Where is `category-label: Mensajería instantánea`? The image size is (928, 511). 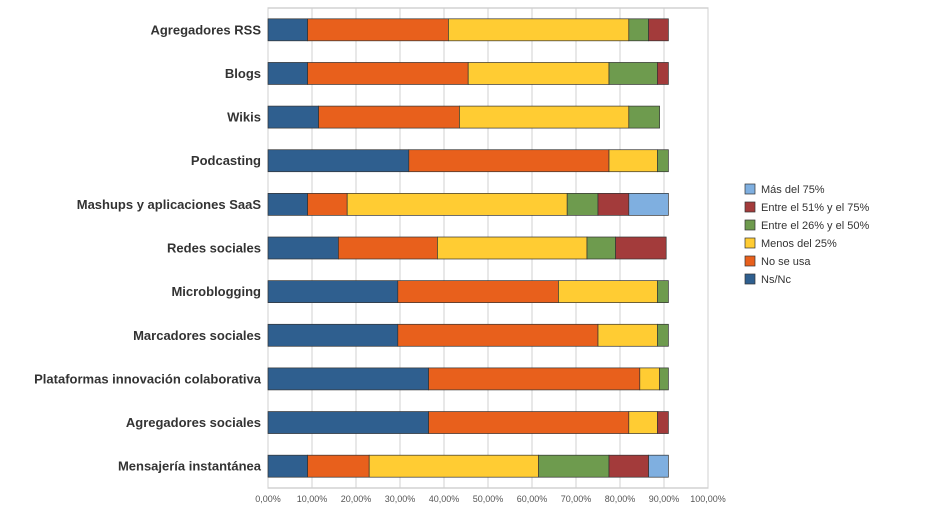
category-label: Mensajería instantánea is located at coordinates (190, 466).